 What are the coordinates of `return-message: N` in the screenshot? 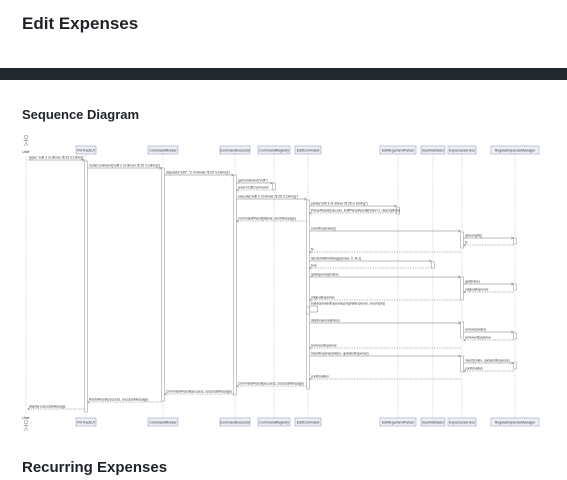 It's located at (488, 244).